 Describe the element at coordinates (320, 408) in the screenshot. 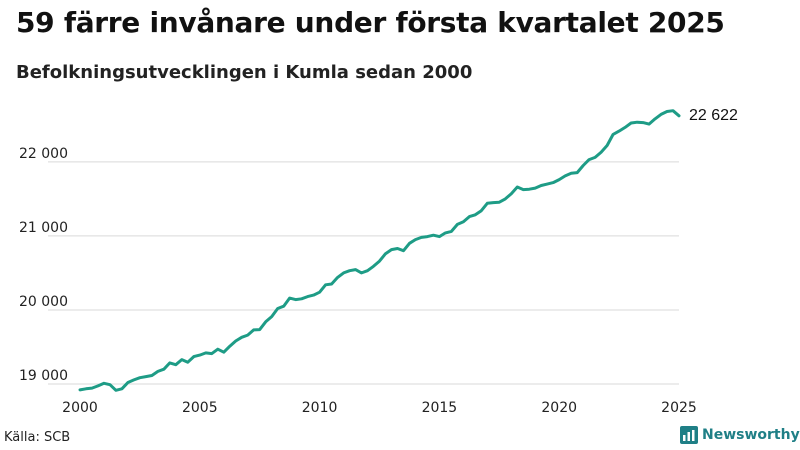

I see `x-tick-label: 2010` at that location.